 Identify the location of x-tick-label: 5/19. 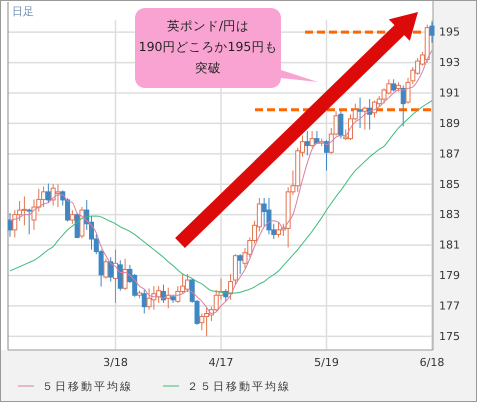
(326, 362).